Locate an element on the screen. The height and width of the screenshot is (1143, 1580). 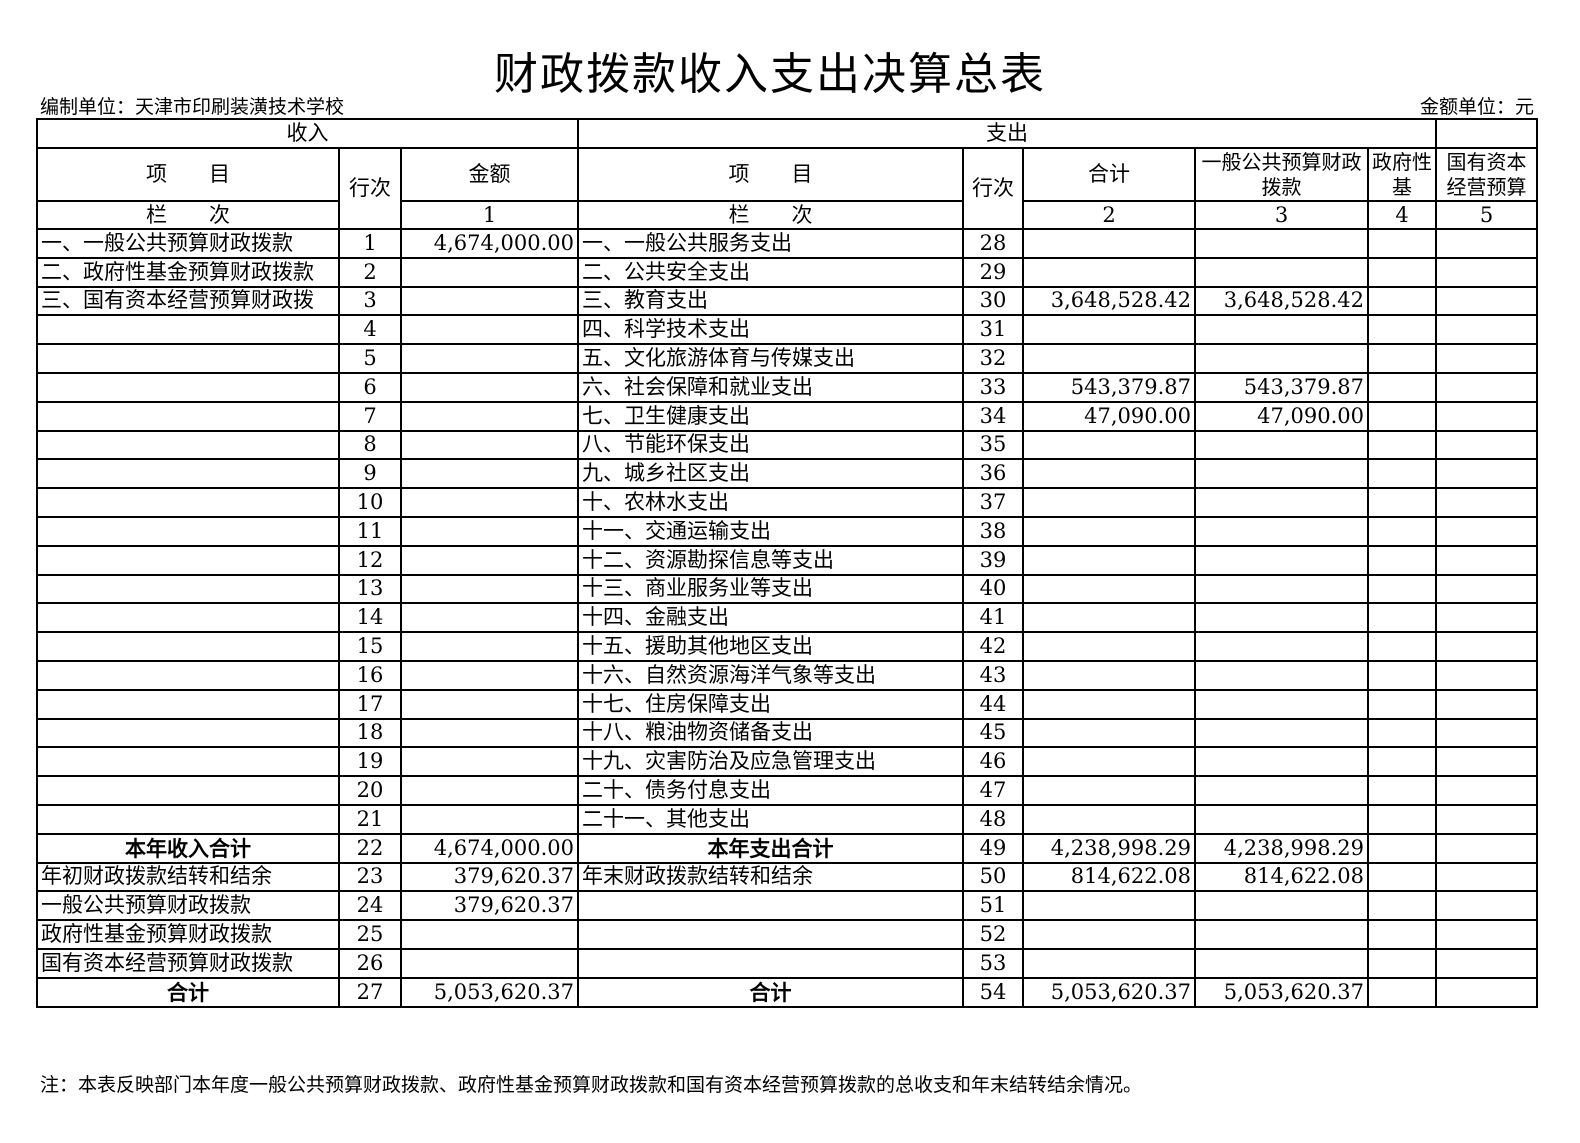
total-amount-cell: 3,648,528.42 is located at coordinates (1109, 301).